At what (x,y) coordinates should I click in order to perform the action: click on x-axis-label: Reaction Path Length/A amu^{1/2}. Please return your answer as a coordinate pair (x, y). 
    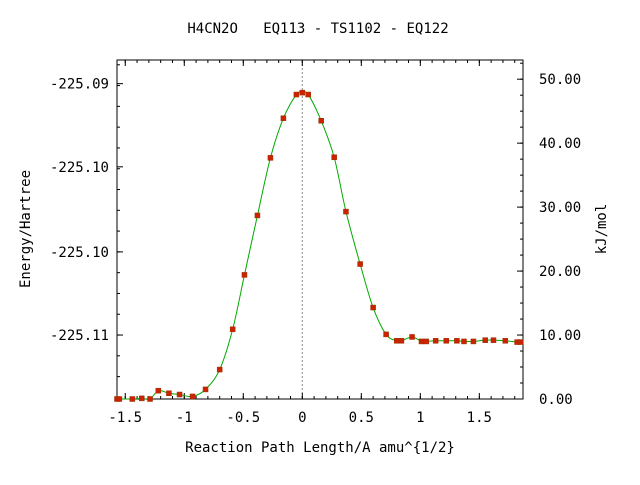
    Looking at the image, I should click on (320, 448).